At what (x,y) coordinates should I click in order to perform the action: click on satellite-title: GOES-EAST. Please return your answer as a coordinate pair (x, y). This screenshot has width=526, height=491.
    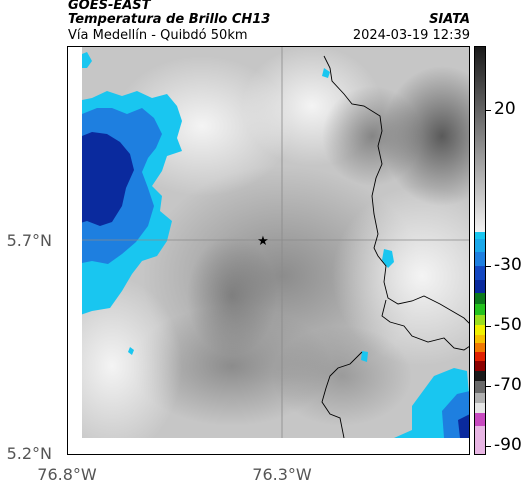
    Looking at the image, I should click on (109, 6).